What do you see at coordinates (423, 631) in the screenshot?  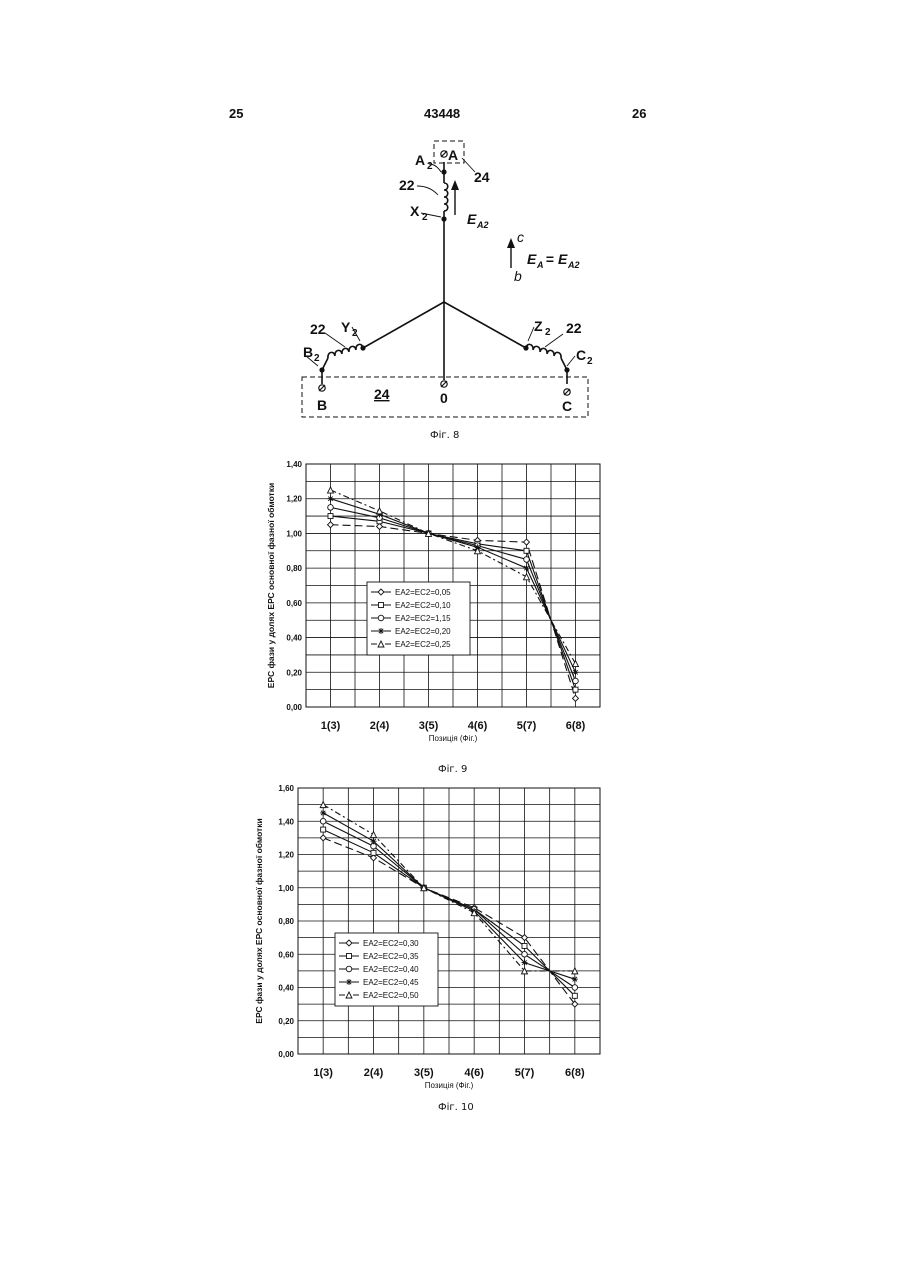 I see `legend-label: EA2=EC2=0,20` at bounding box center [423, 631].